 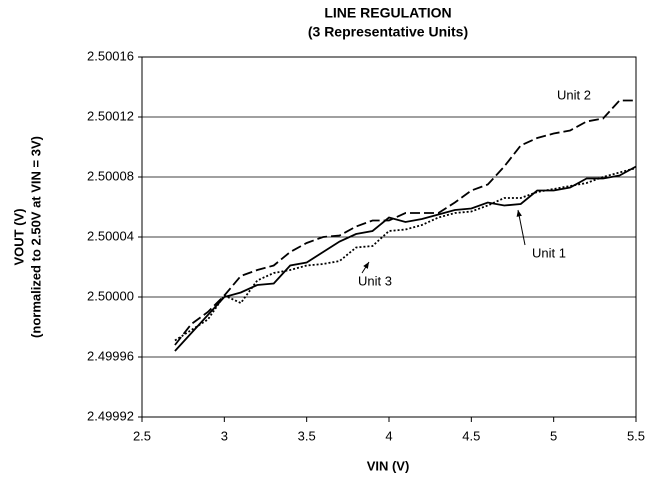 I want to click on y-axis-label: (normalized to 2.50V at VIN = 3V), so click(x=35, y=237).